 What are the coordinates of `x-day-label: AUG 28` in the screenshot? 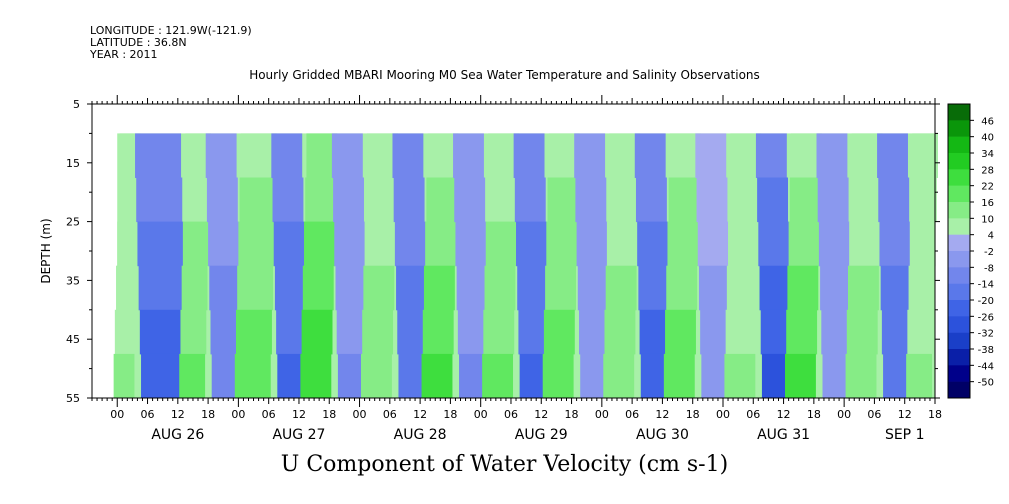 It's located at (420, 435).